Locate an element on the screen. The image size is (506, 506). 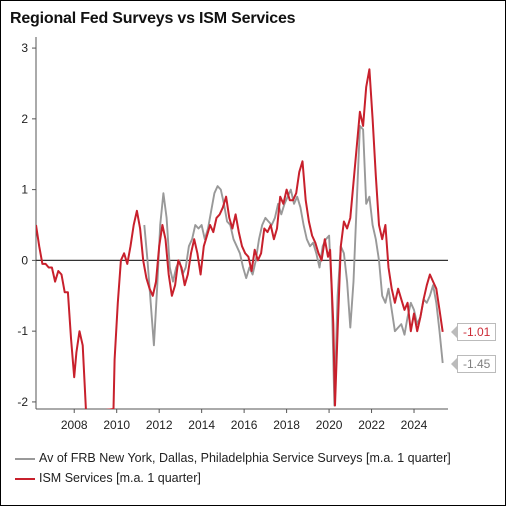
legend-swatch-frb is located at coordinates (25, 458).